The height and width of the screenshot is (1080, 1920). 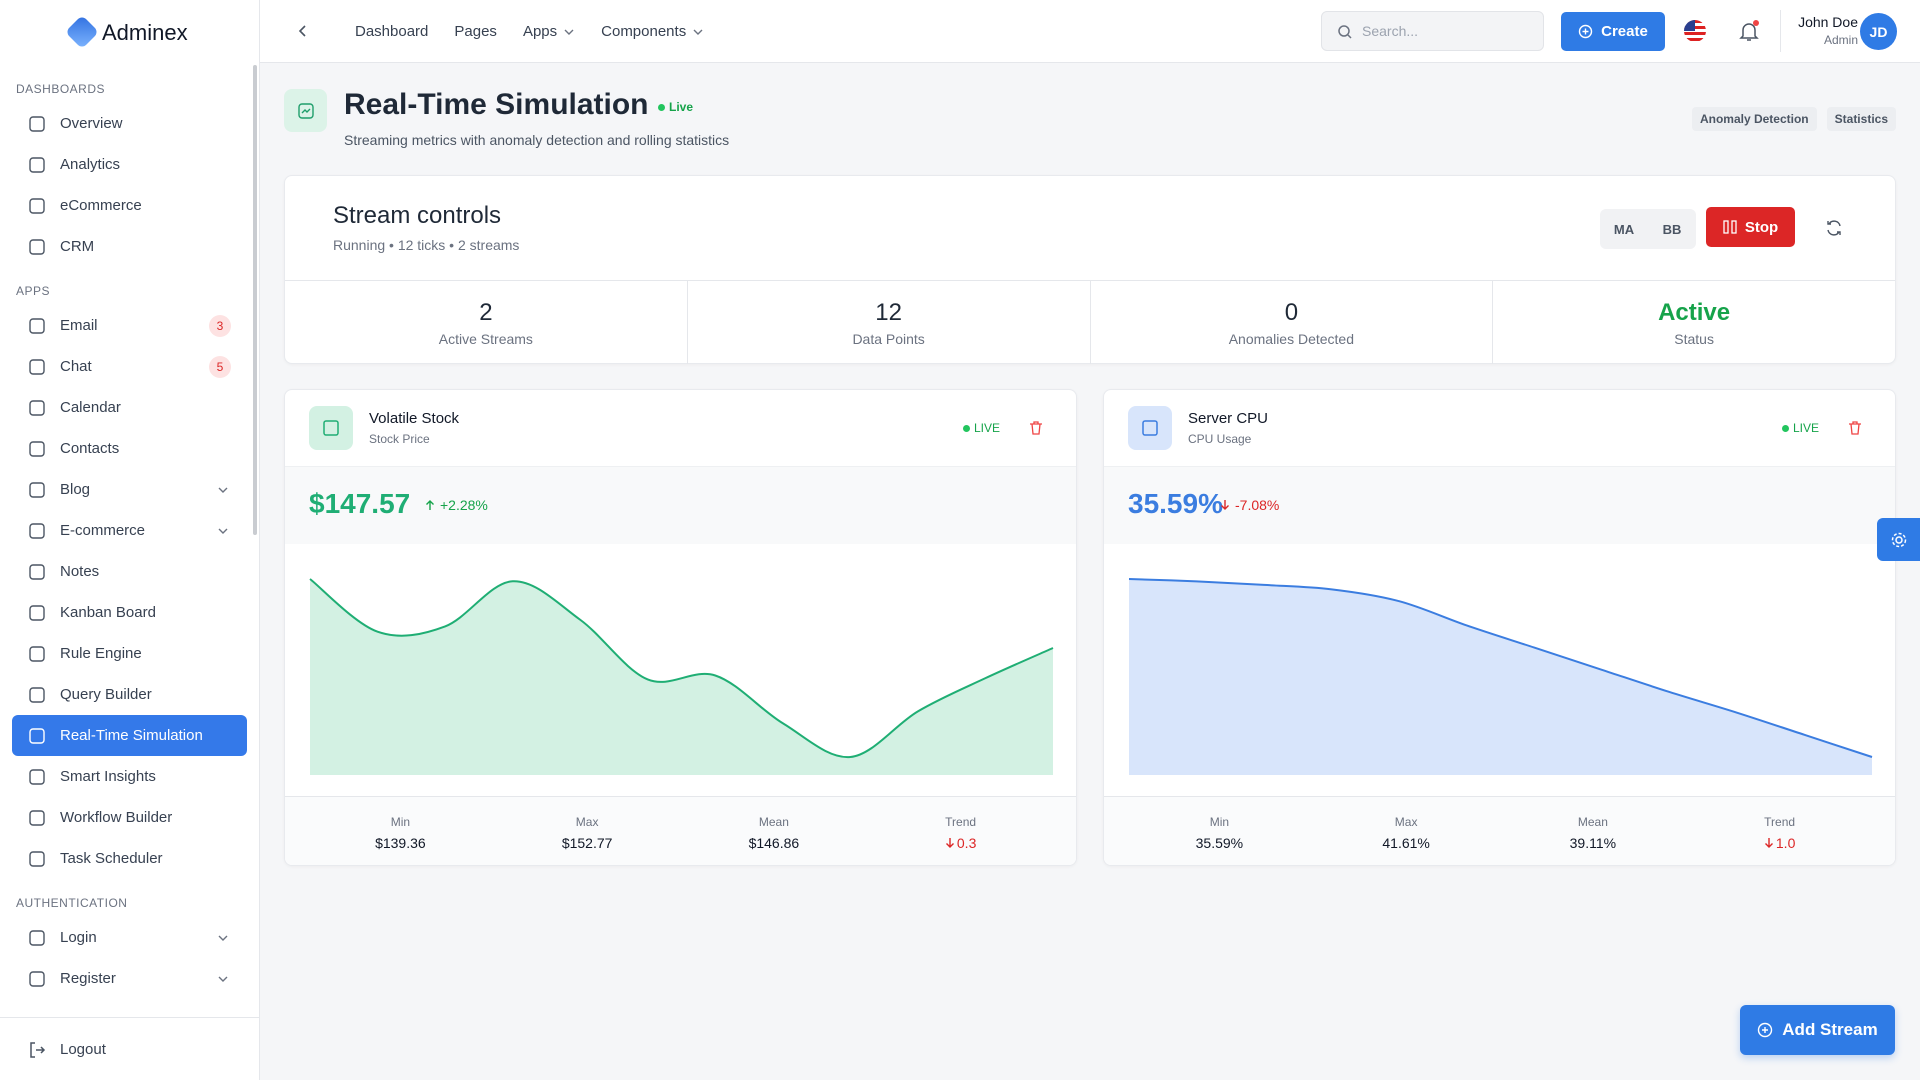 I want to click on language-flag, so click(x=1695, y=31).